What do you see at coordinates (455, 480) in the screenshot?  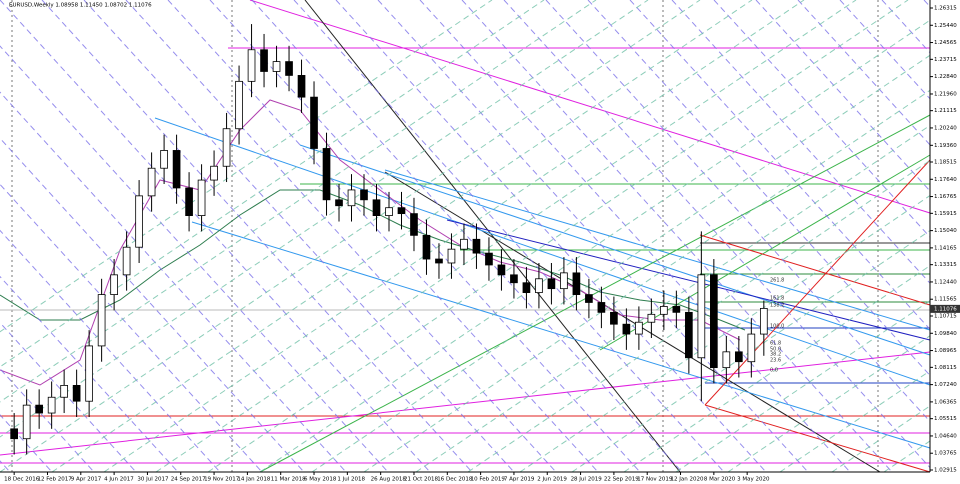 I see `x-tick-label: 16 Dec 2018` at bounding box center [455, 480].